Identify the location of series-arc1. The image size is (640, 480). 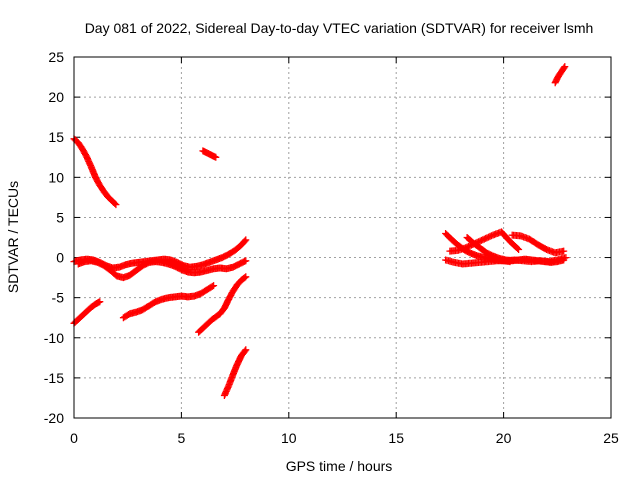
(95, 172).